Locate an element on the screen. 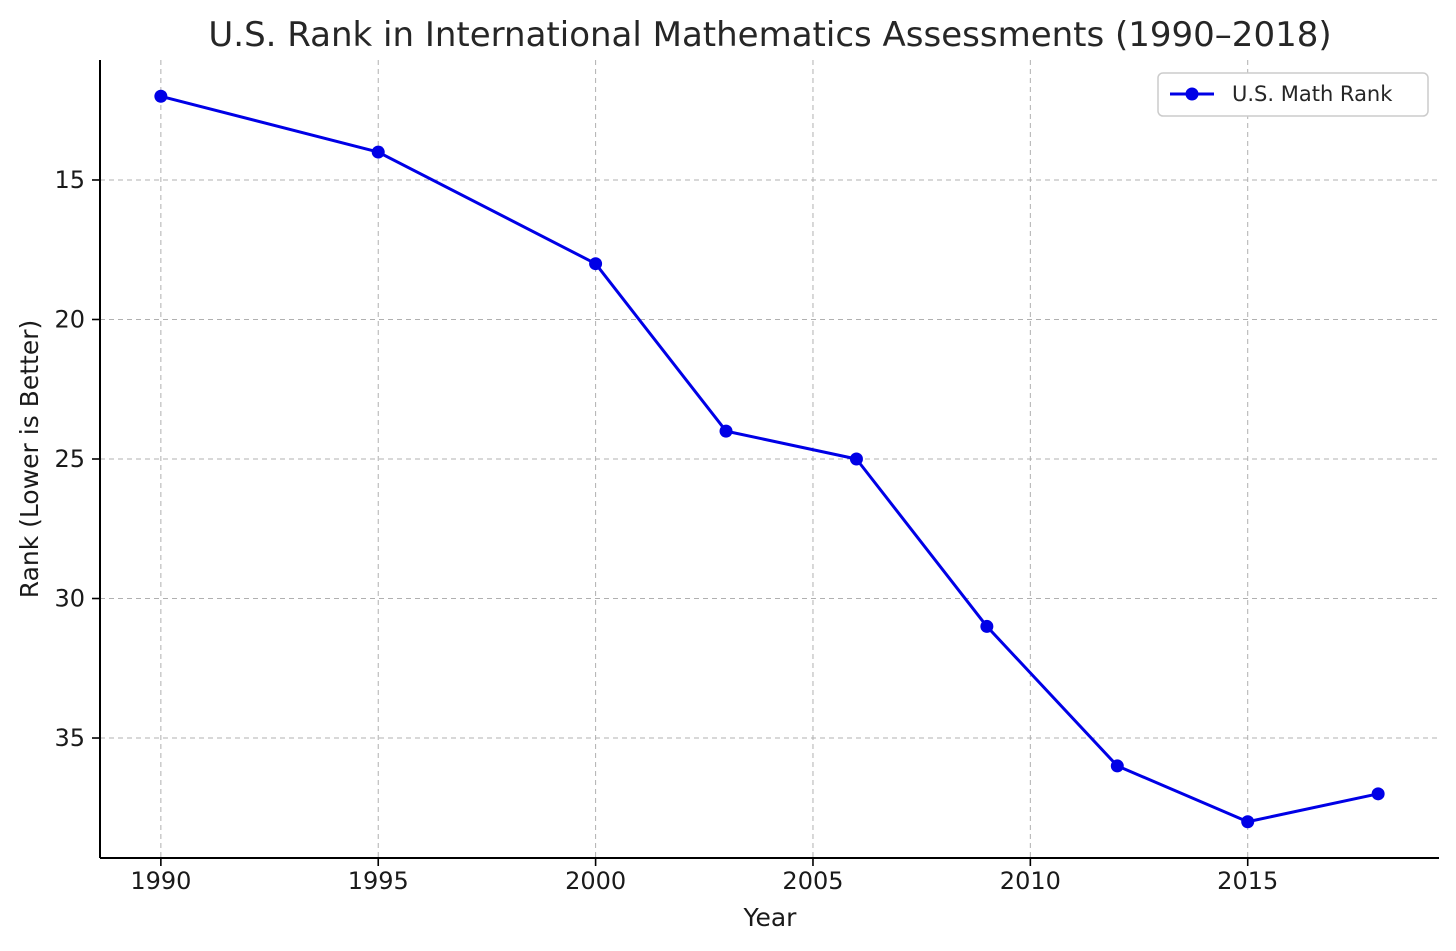 This screenshot has height=951, width=1456. legend-box is located at coordinates (1293, 94).